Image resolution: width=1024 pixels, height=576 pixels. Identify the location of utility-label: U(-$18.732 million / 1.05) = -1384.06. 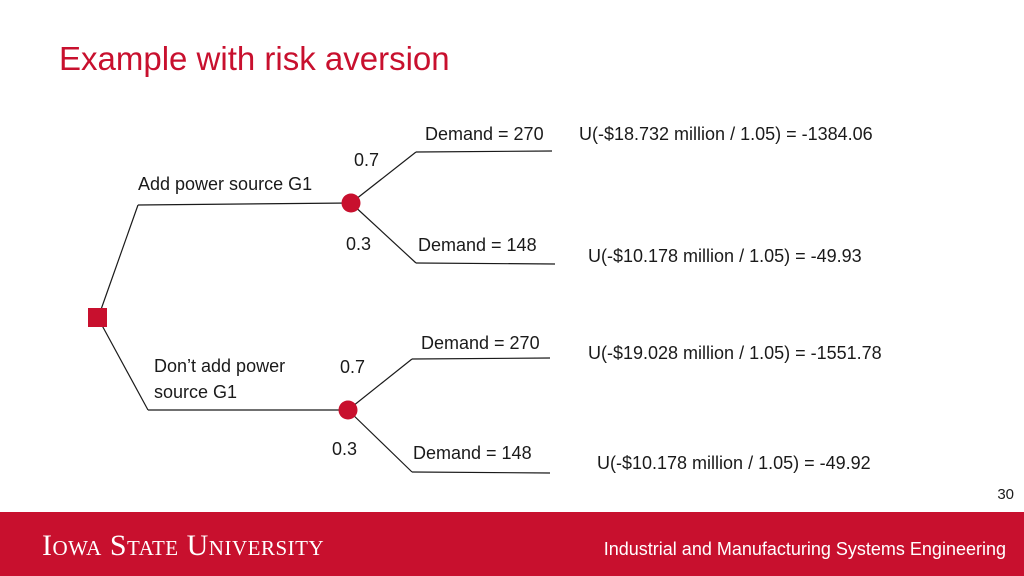
(726, 134).